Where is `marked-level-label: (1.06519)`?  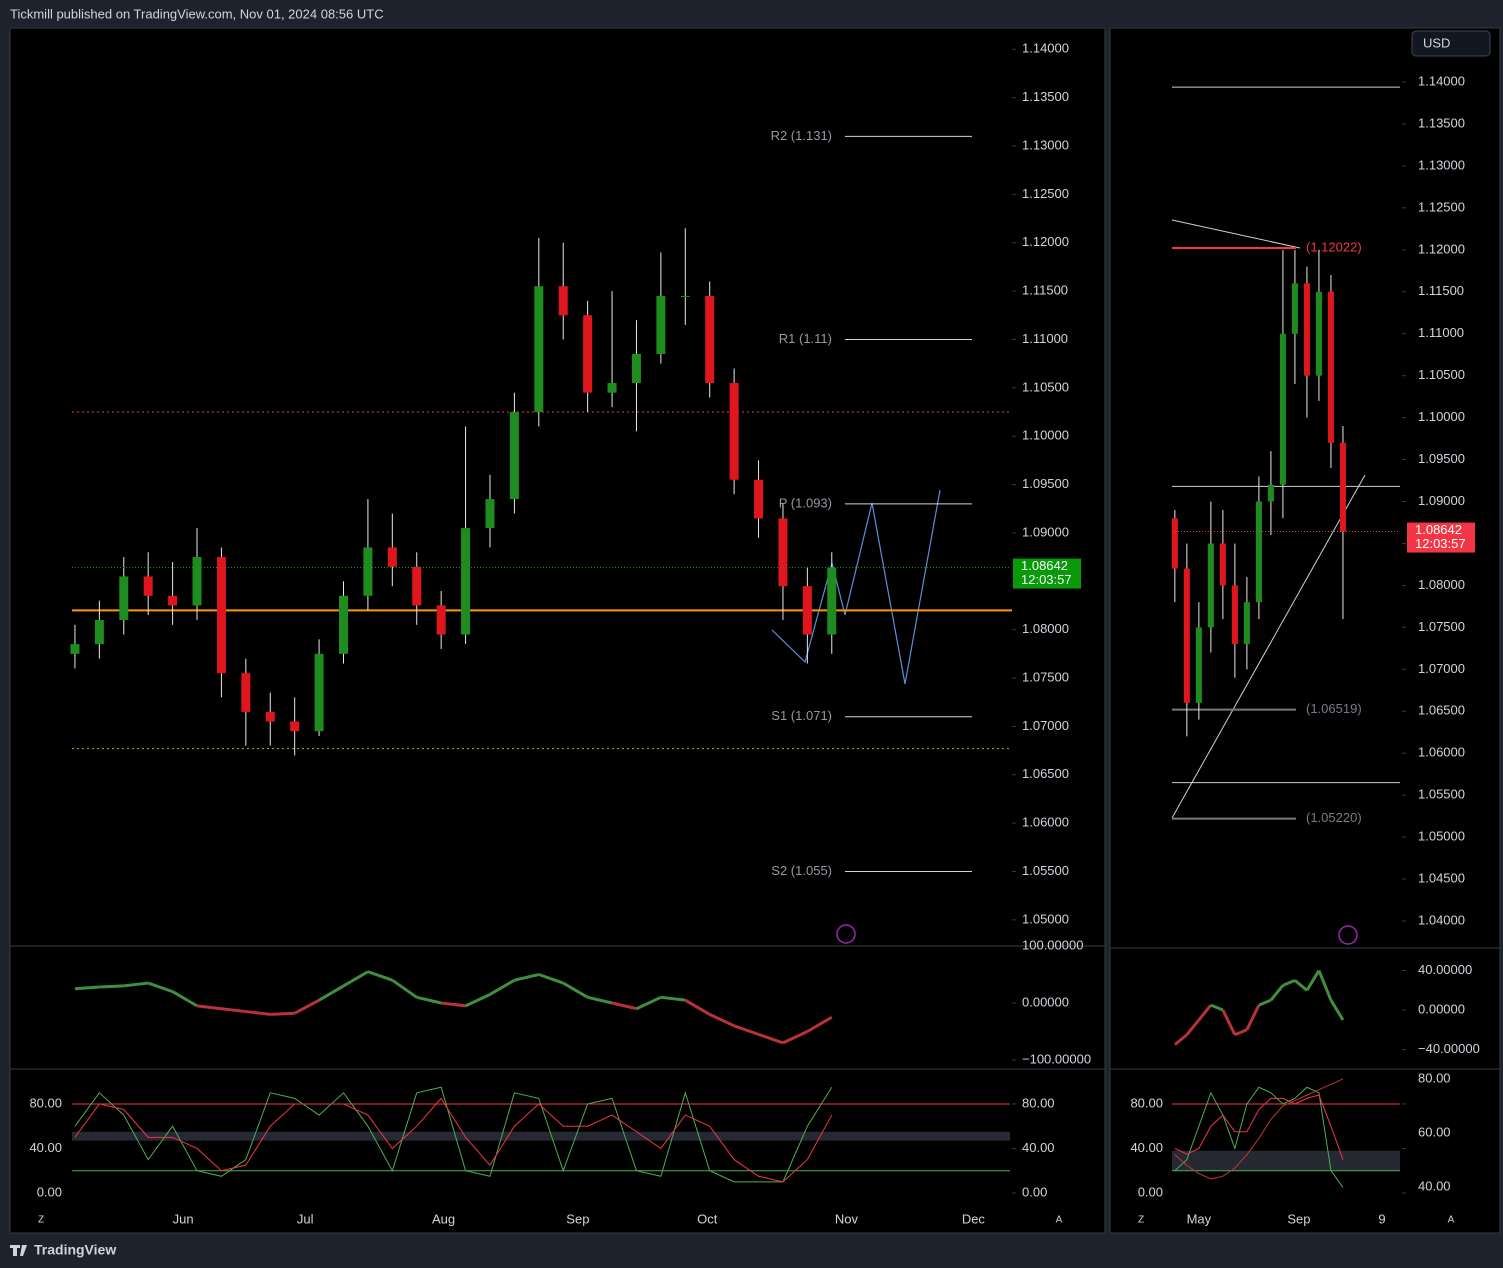 marked-level-label: (1.06519) is located at coordinates (1334, 708).